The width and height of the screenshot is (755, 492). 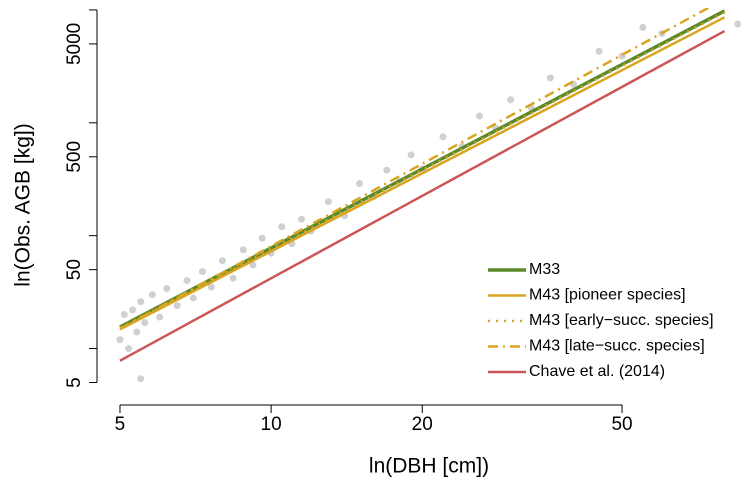 I want to click on legend-label: M43 [late−succ. species], so click(x=617, y=346).